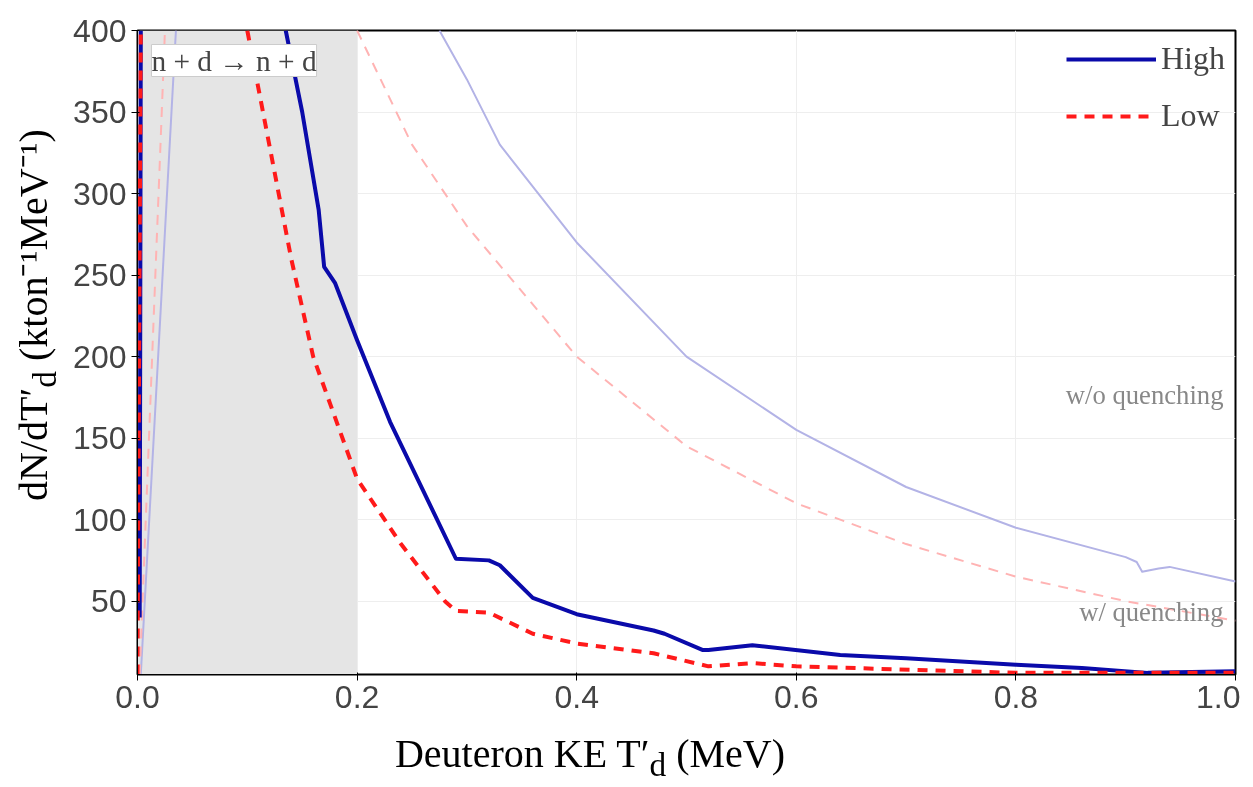 The image size is (1253, 787). I want to click on y-tick-label: 250, so click(100, 275).